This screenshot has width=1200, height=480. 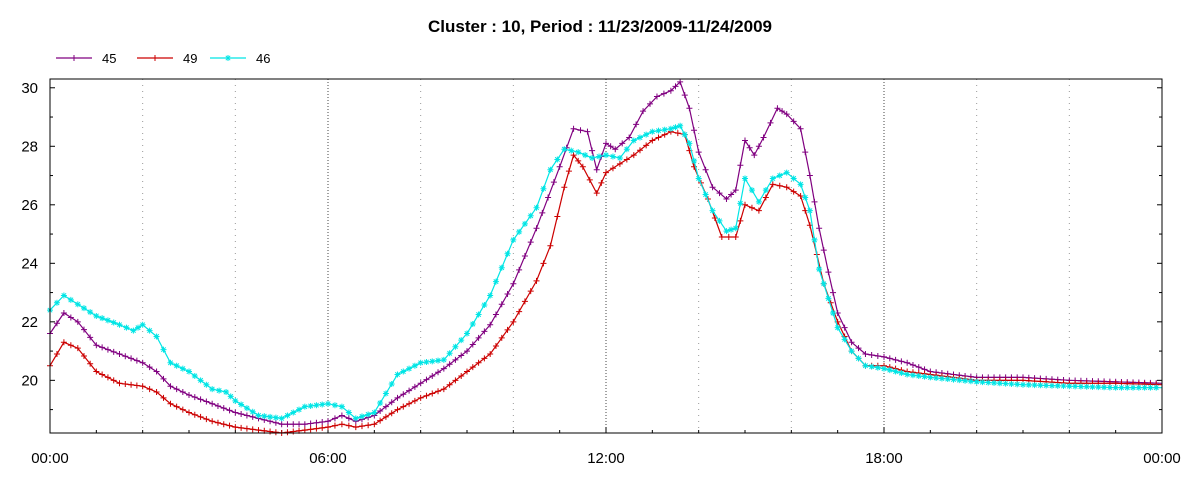 What do you see at coordinates (263, 58) in the screenshot?
I see `legend-label: 46` at bounding box center [263, 58].